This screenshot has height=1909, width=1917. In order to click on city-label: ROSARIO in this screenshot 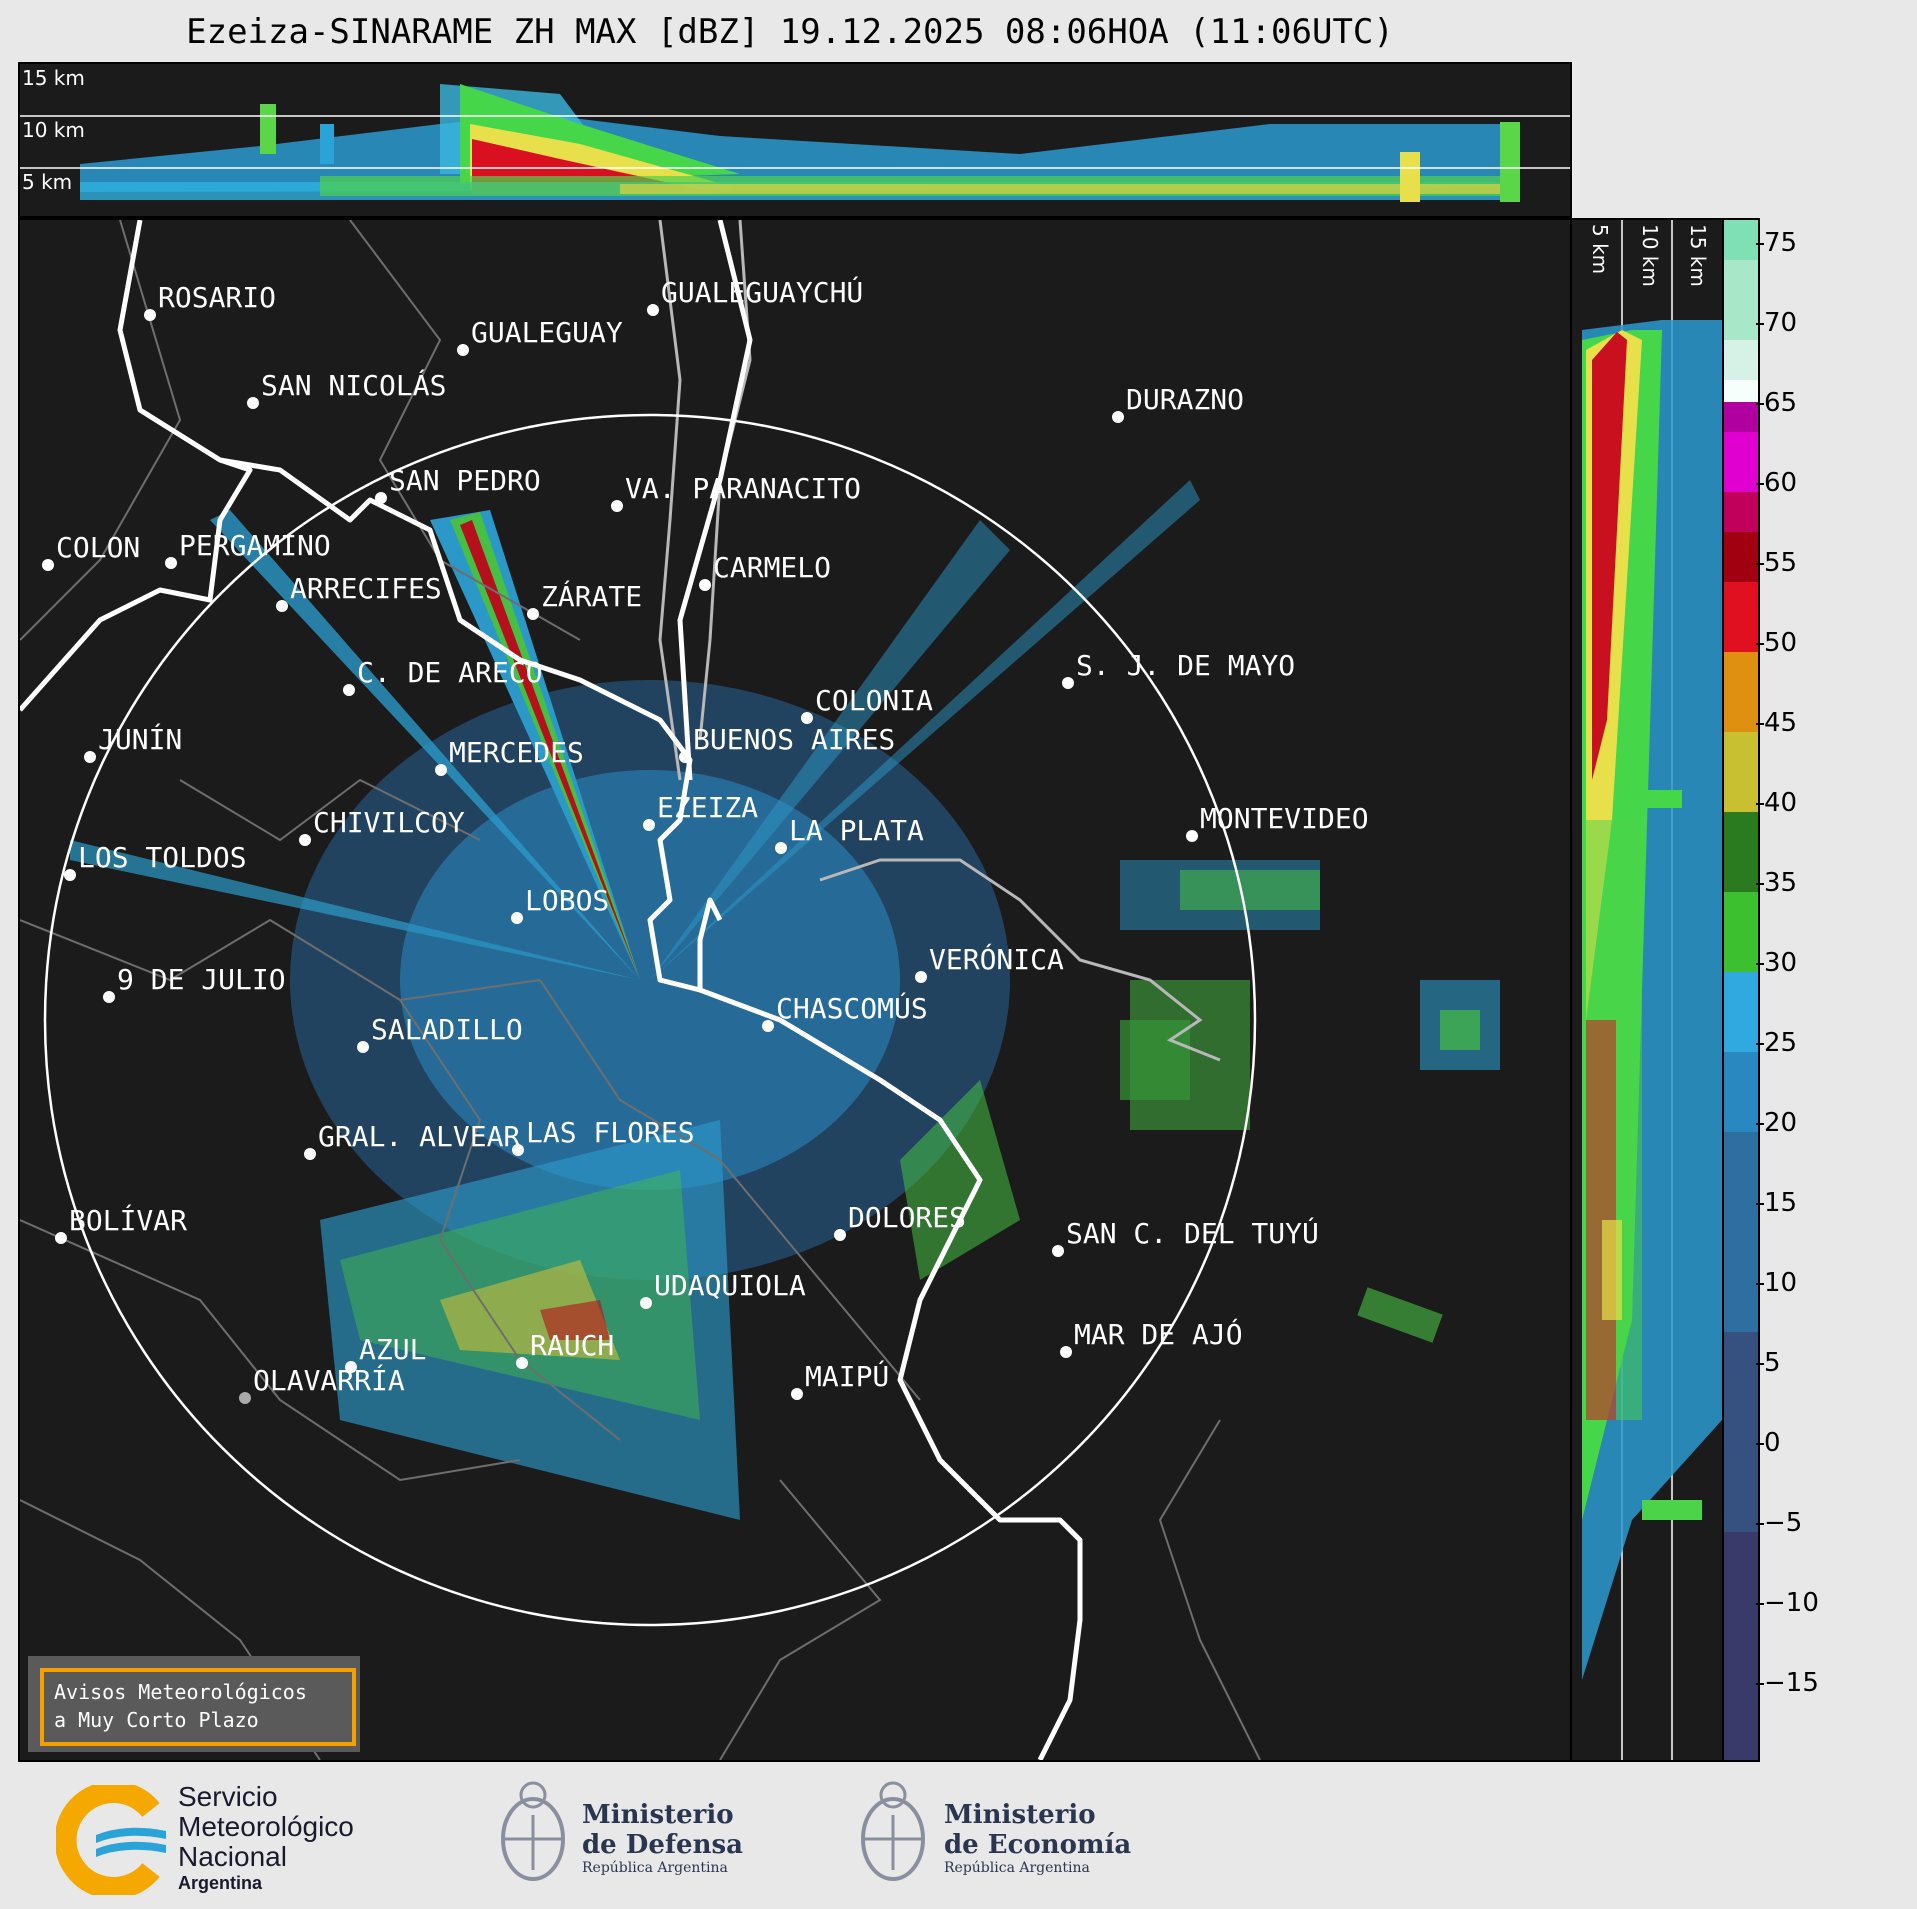, I will do `click(217, 297)`.